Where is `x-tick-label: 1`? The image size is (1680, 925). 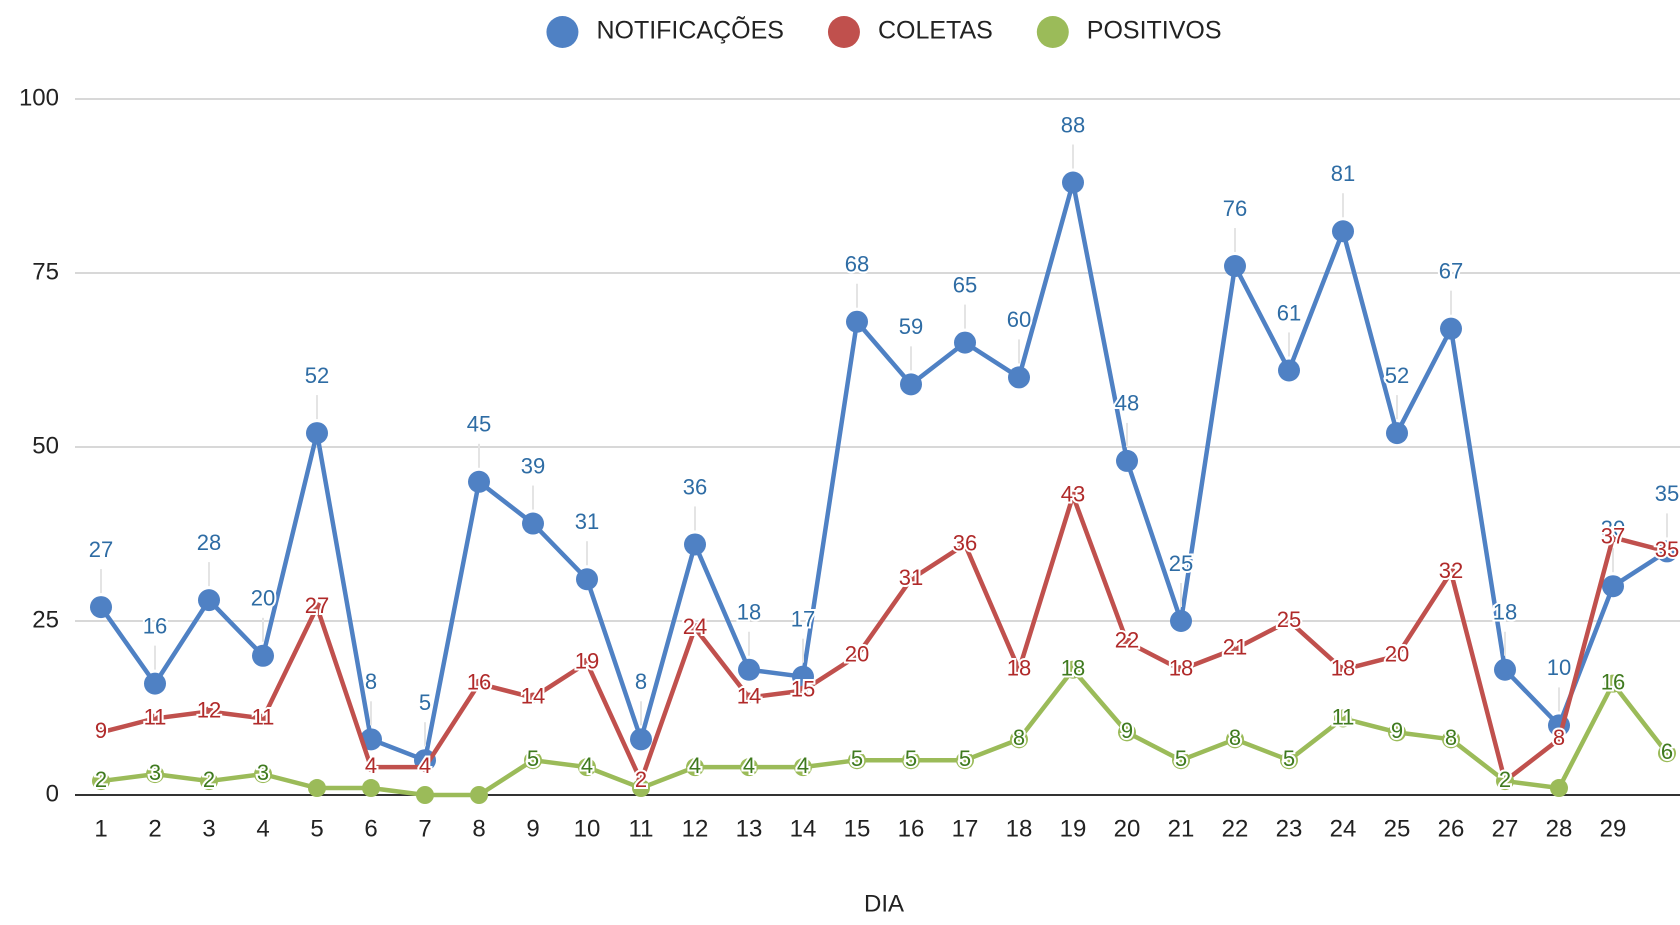
x-tick-label: 1 is located at coordinates (100, 828).